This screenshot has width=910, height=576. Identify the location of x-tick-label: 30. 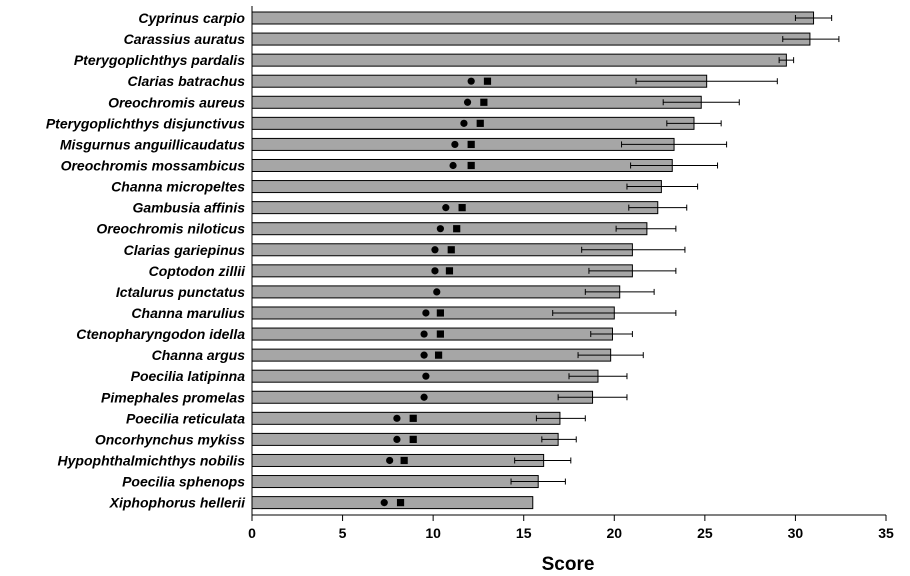
(796, 533).